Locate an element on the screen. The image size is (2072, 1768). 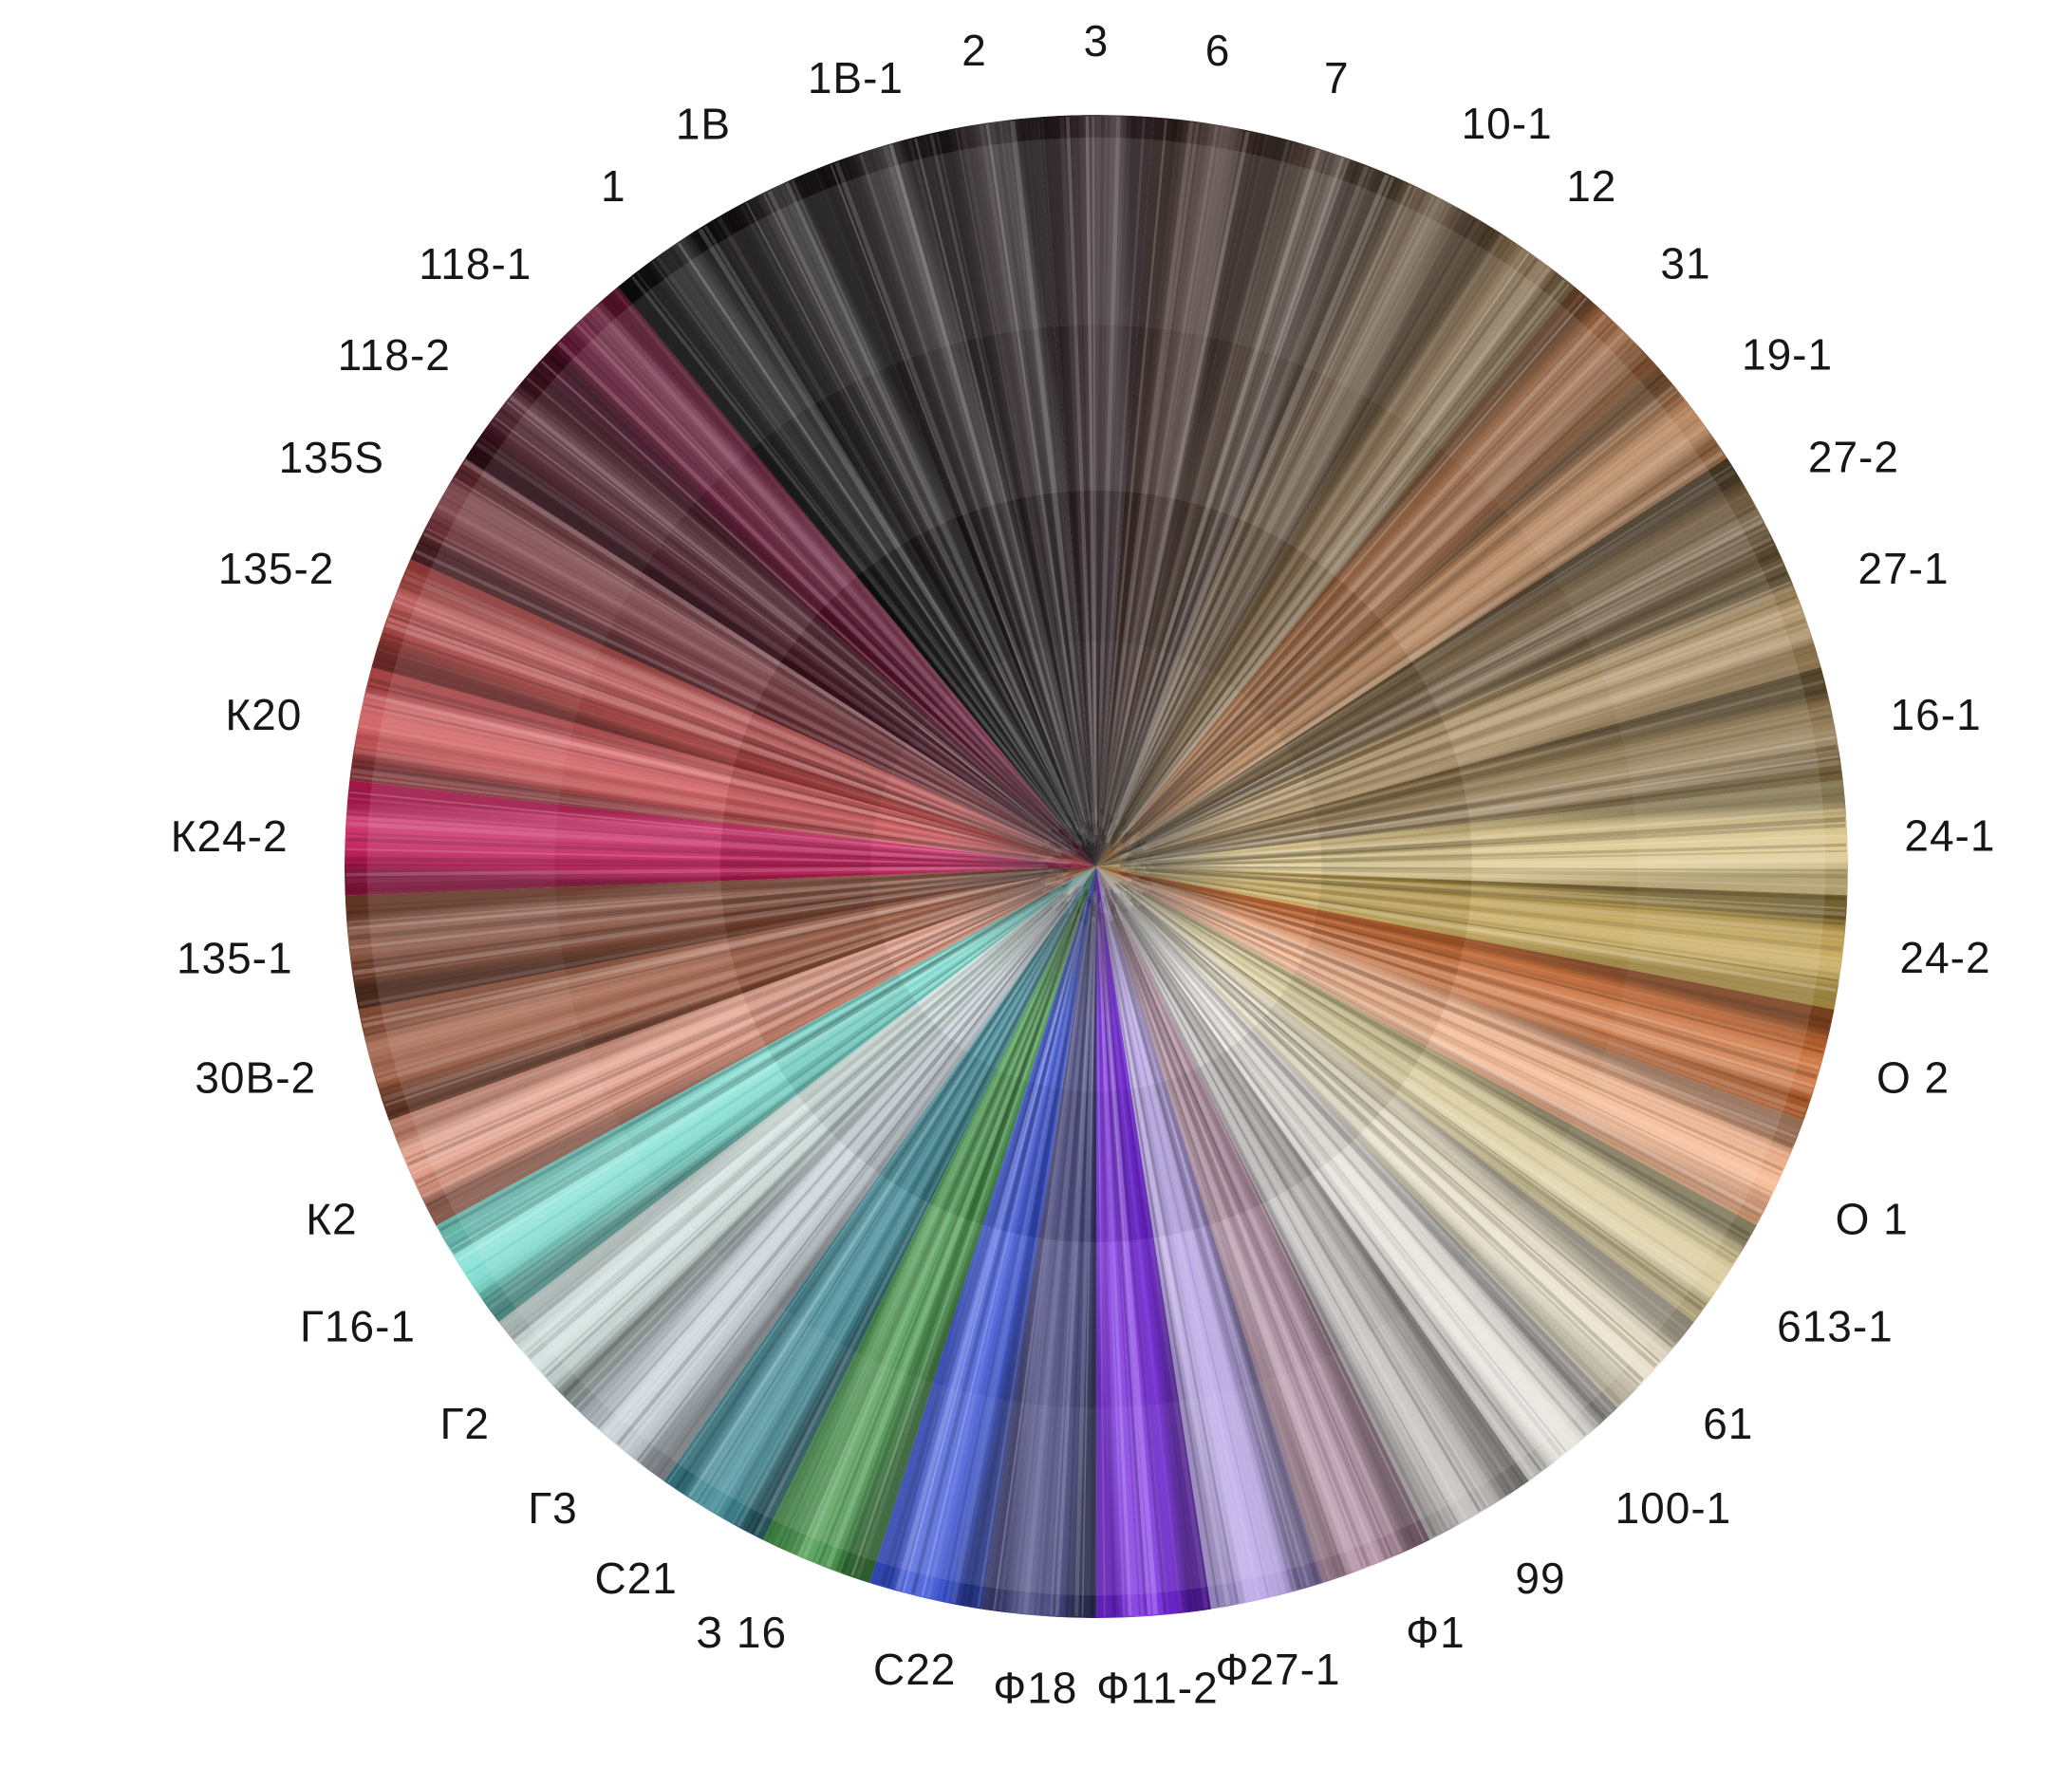
segment-label: 27-1 is located at coordinates (1904, 568).